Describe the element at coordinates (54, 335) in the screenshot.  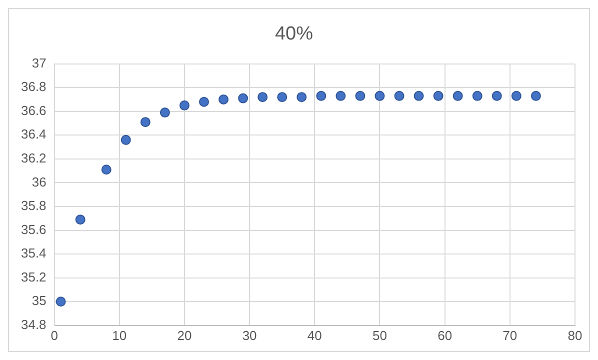
I see `x-tick-label: 0` at that location.